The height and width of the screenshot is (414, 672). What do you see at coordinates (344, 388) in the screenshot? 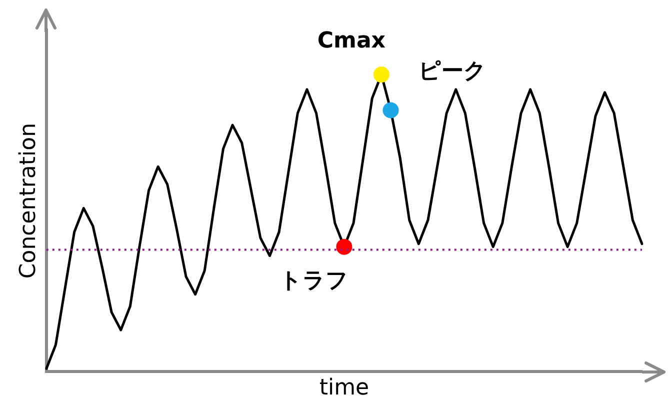
I see `x-axis-title: time` at bounding box center [344, 388].